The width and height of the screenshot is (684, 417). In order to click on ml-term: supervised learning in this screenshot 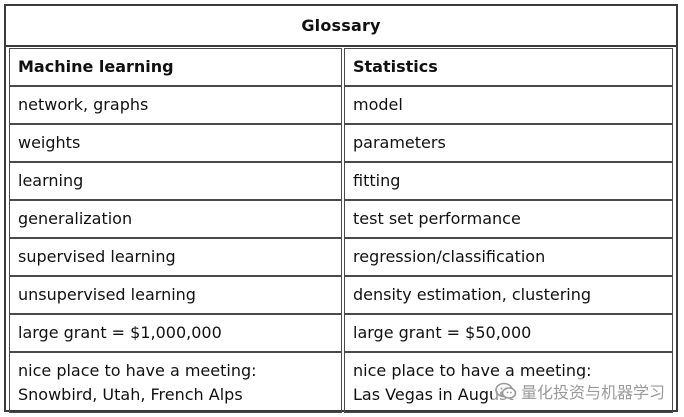, I will do `click(175, 257)`.